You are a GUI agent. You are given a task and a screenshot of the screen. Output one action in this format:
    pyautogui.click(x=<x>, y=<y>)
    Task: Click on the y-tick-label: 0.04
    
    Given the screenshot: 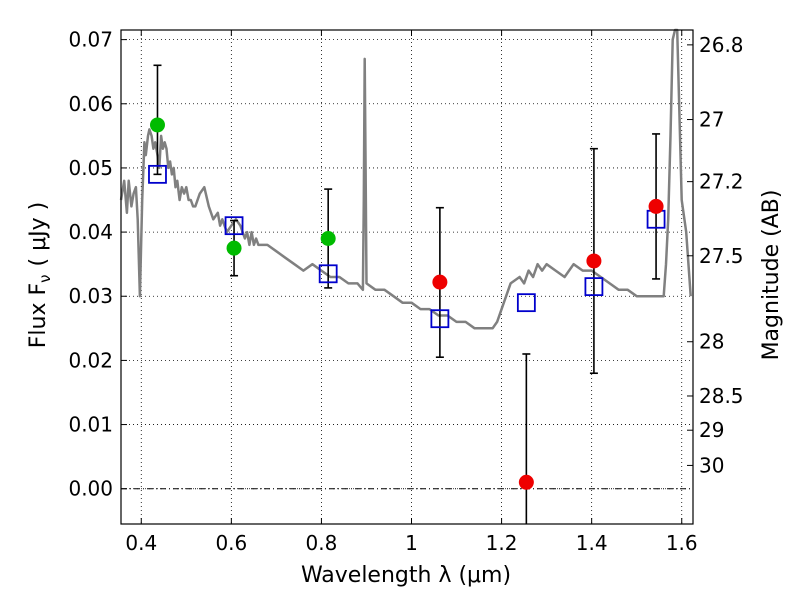 What is the action you would take?
    pyautogui.click(x=90, y=232)
    